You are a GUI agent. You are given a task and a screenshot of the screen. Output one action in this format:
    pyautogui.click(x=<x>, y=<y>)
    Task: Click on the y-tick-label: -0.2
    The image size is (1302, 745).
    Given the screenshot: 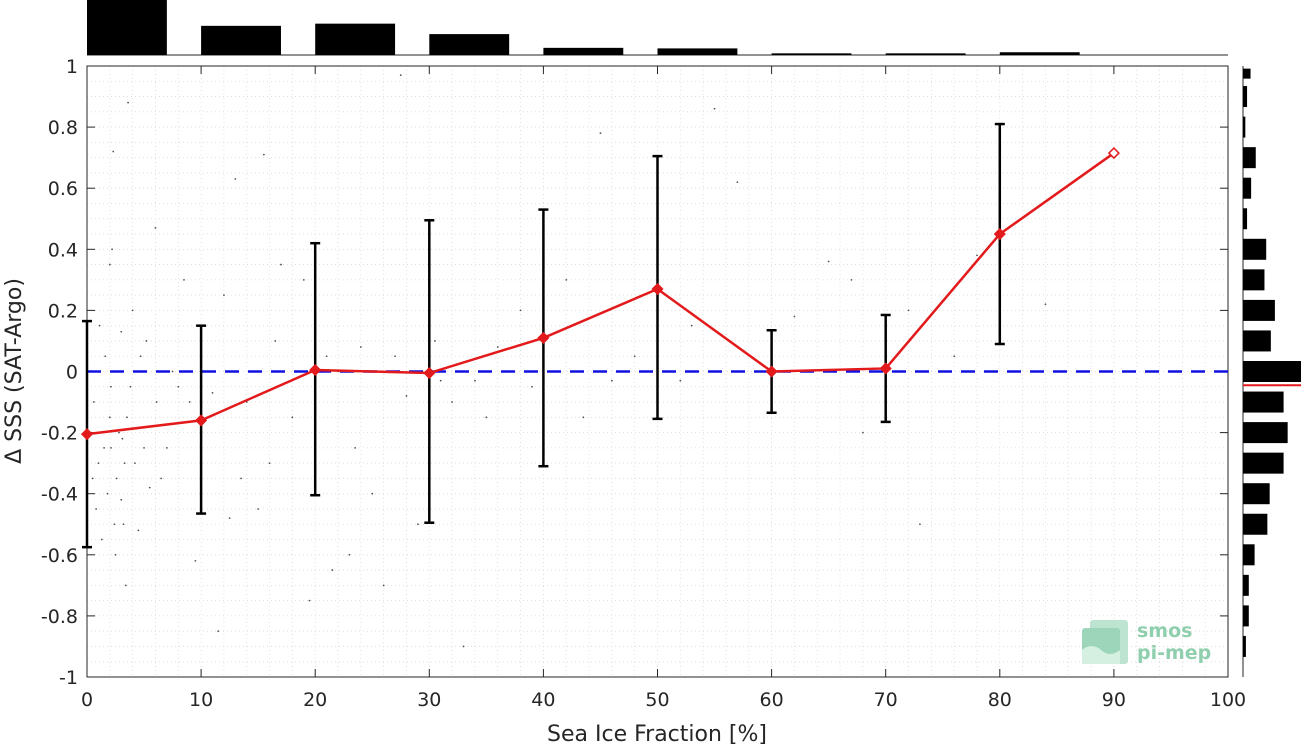 What is the action you would take?
    pyautogui.click(x=59, y=434)
    